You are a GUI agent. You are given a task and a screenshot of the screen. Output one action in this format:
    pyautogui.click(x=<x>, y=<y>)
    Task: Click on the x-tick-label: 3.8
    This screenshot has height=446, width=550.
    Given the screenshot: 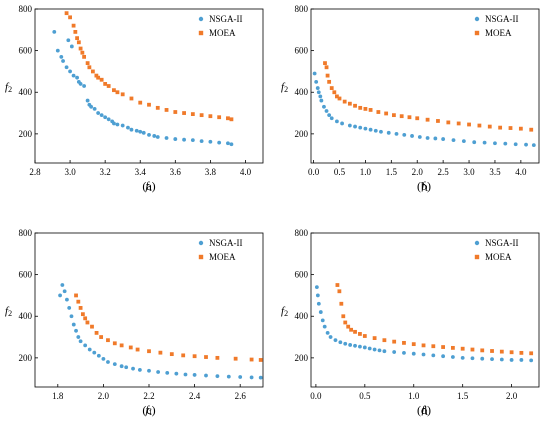 What is the action you would take?
    pyautogui.click(x=211, y=172)
    